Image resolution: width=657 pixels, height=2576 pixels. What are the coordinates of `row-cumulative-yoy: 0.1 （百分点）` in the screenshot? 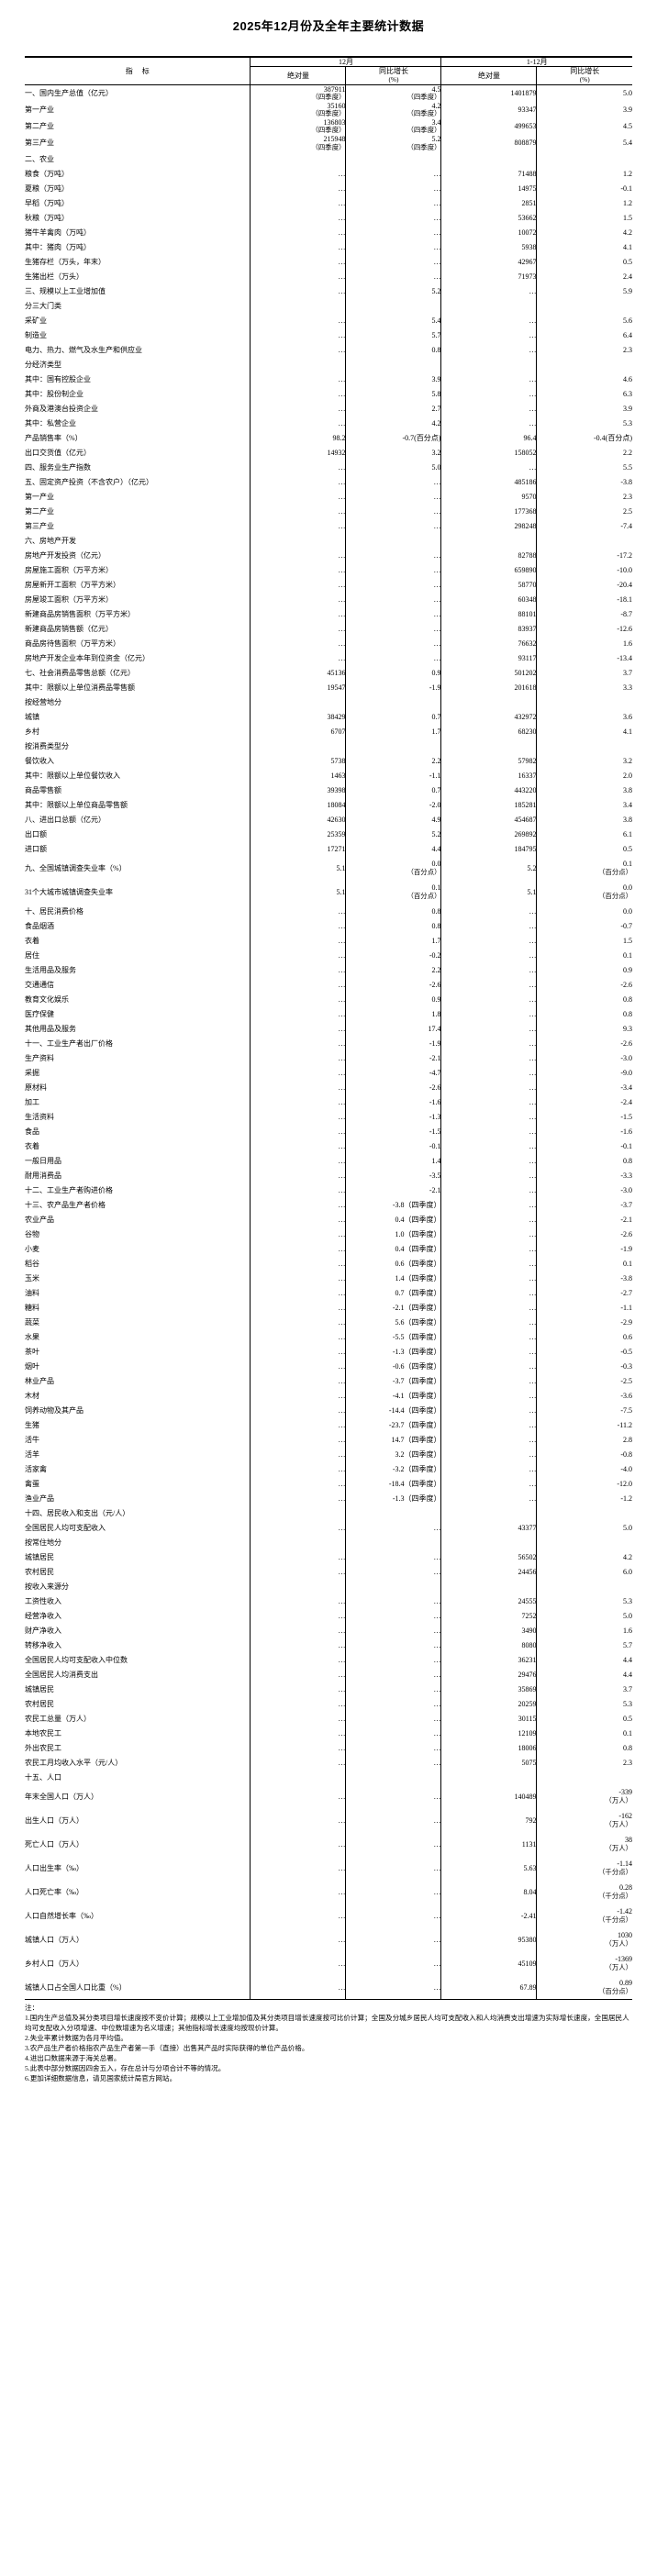 It's located at (584, 868).